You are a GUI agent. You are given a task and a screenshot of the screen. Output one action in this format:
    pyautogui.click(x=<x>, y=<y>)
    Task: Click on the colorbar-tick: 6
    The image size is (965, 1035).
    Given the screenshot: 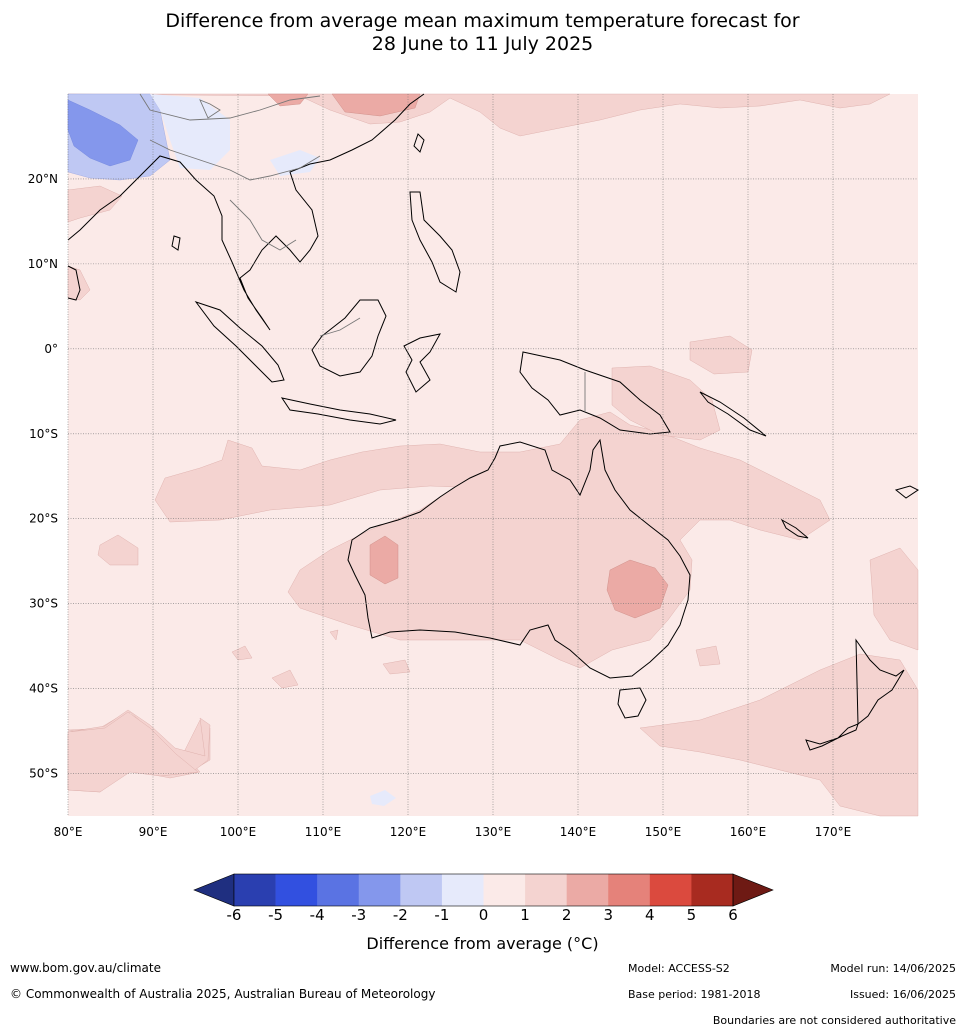 What is the action you would take?
    pyautogui.click(x=733, y=915)
    